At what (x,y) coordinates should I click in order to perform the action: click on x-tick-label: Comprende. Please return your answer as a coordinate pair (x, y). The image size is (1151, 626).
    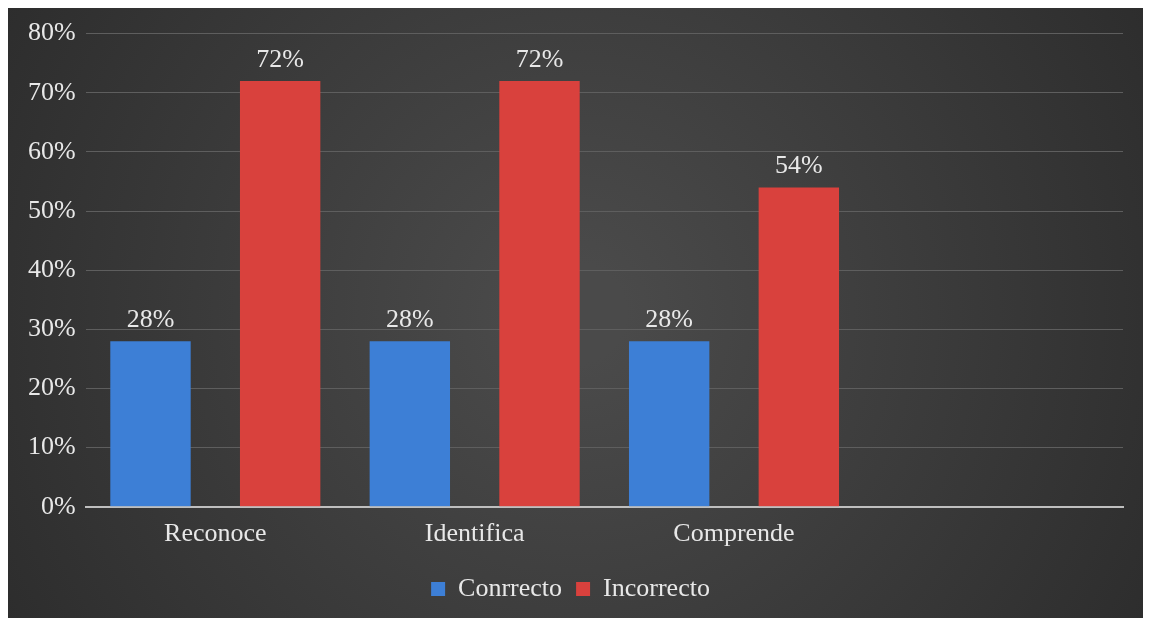
    Looking at the image, I should click on (734, 533).